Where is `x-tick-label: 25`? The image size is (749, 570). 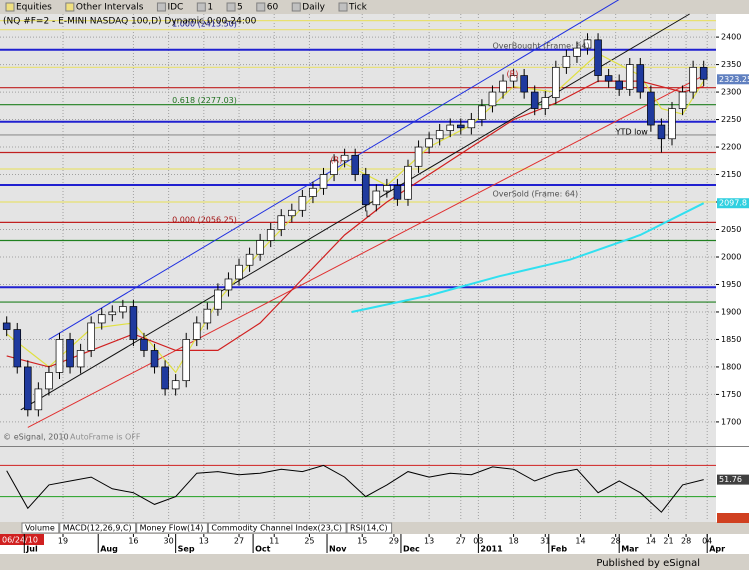 x-tick-label: 25 is located at coordinates (309, 541).